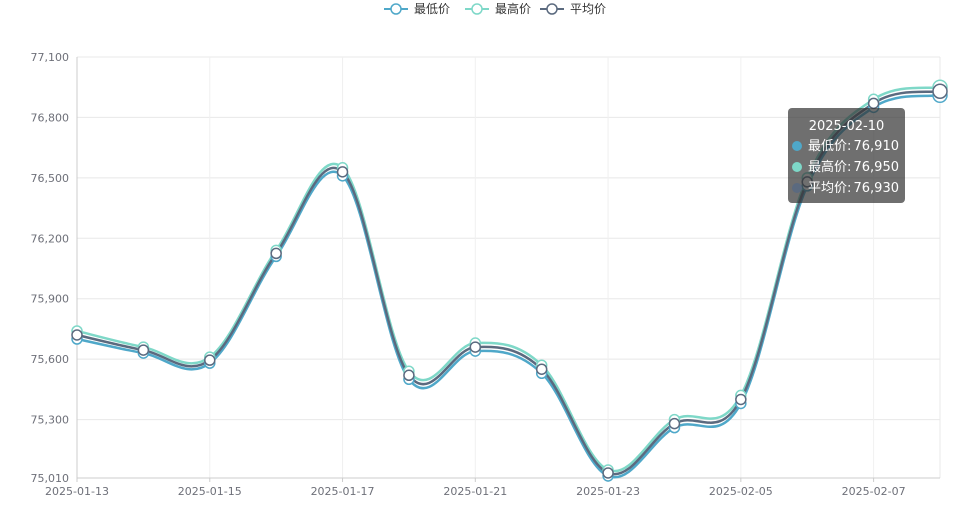 This screenshot has height=527, width=971. What do you see at coordinates (513, 8) in the screenshot?
I see `legend-label: 最高价` at bounding box center [513, 8].